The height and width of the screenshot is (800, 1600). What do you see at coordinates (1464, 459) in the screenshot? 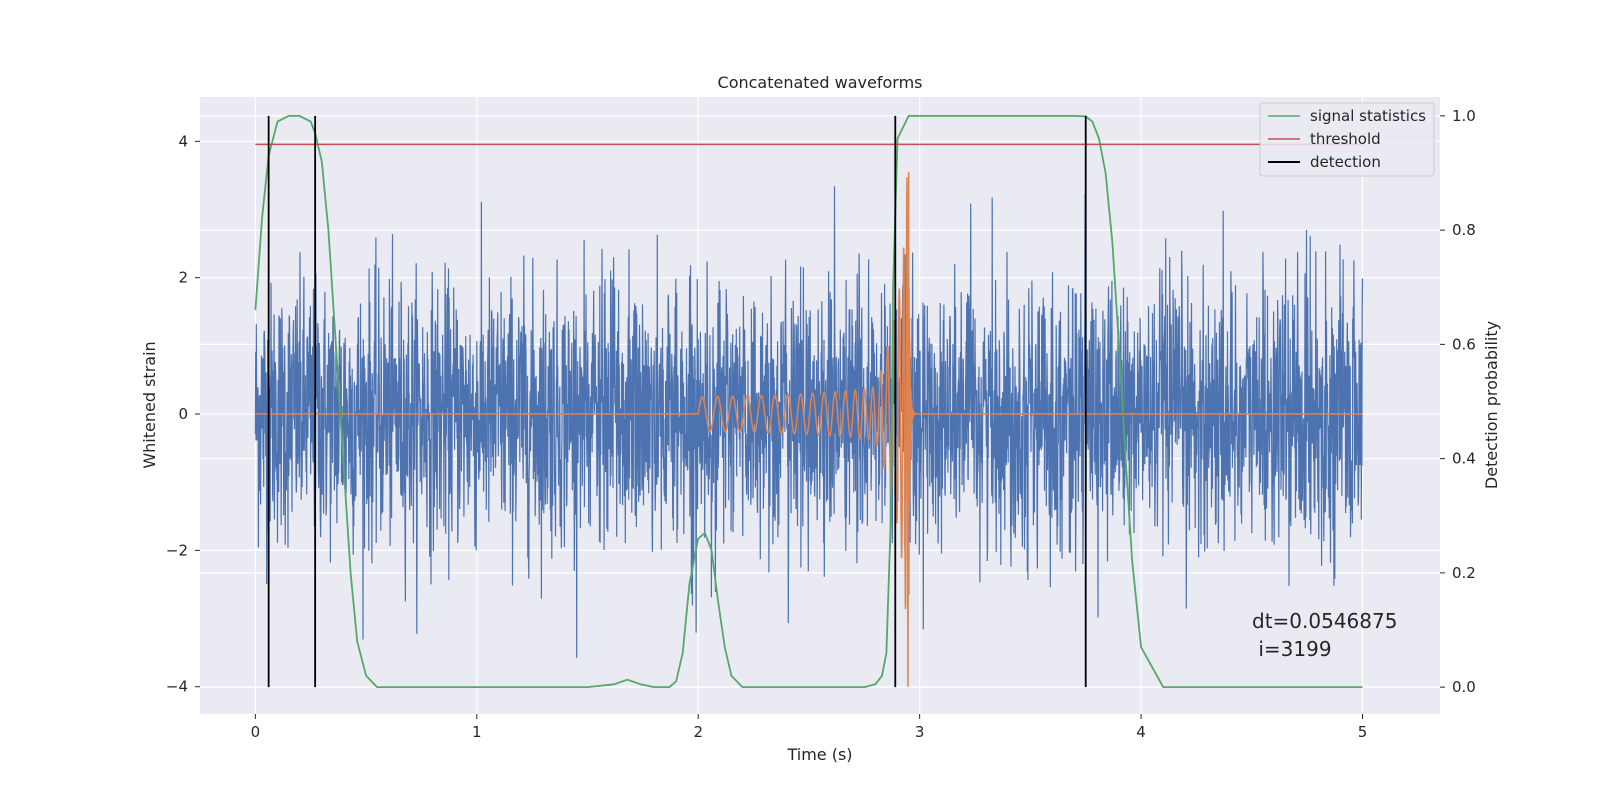
I see `y2-tick-label: 0.4` at bounding box center [1464, 459].